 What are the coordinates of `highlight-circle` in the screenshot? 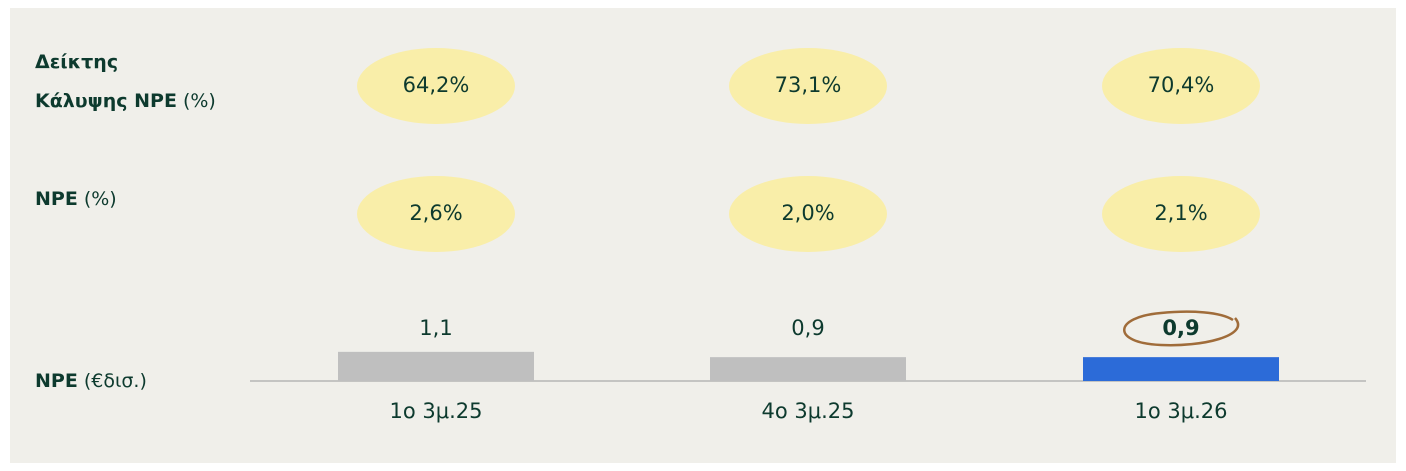 It's located at (1181, 328).